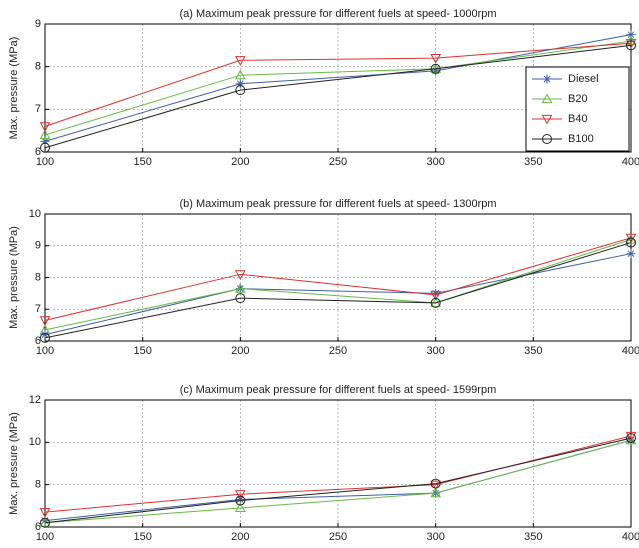 This screenshot has width=639, height=548. Describe the element at coordinates (35, 400) in the screenshot. I see `y-tick-label: 12` at that location.